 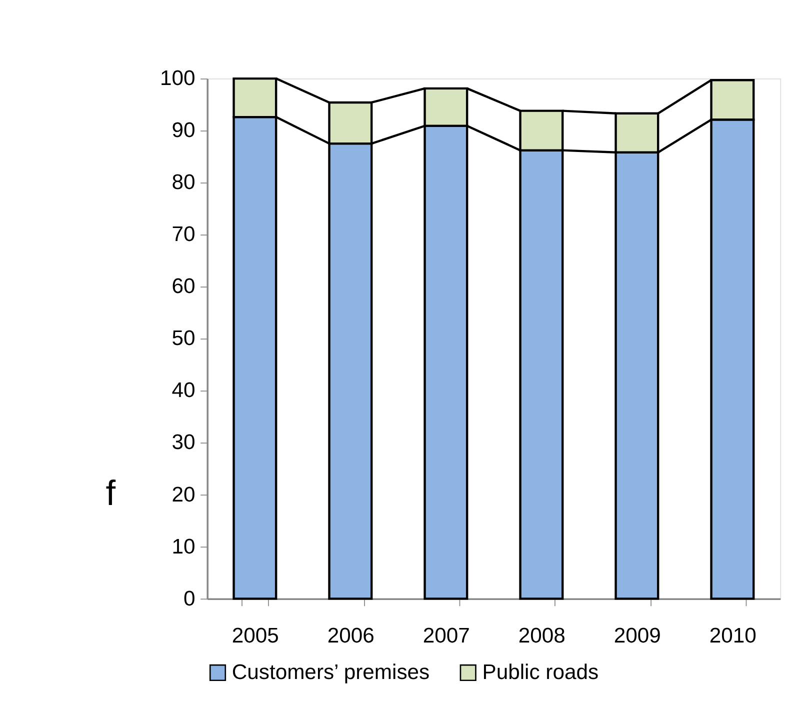 What do you see at coordinates (184, 442) in the screenshot?
I see `y-tick-label: 30` at bounding box center [184, 442].